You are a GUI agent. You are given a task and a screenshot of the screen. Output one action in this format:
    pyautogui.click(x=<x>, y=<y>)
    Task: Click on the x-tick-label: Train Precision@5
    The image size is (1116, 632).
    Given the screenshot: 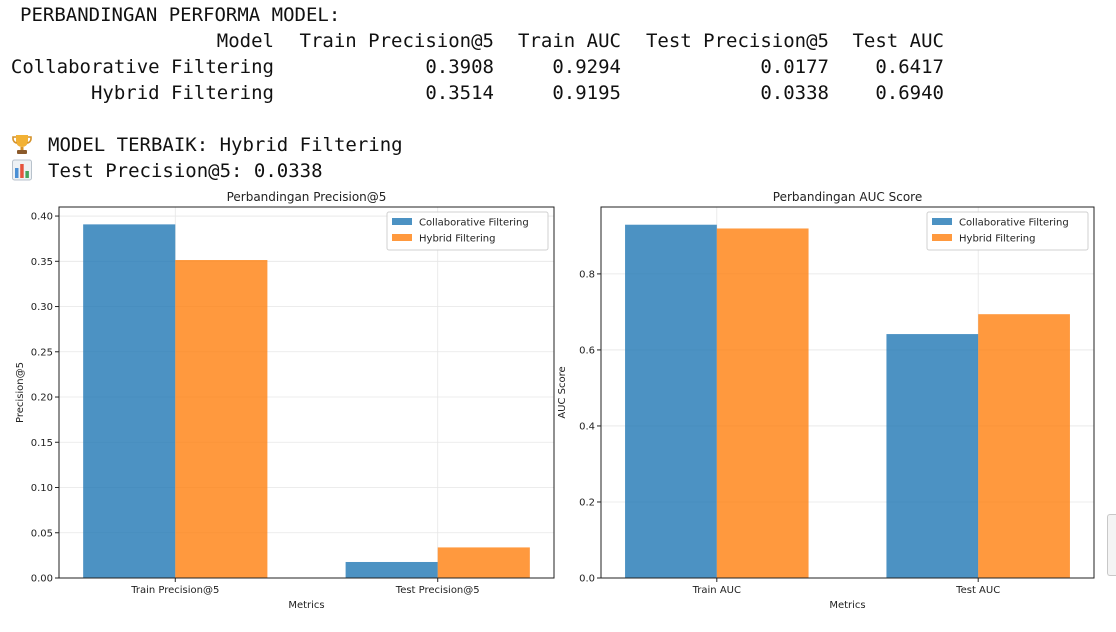 What is the action you would take?
    pyautogui.click(x=174, y=590)
    